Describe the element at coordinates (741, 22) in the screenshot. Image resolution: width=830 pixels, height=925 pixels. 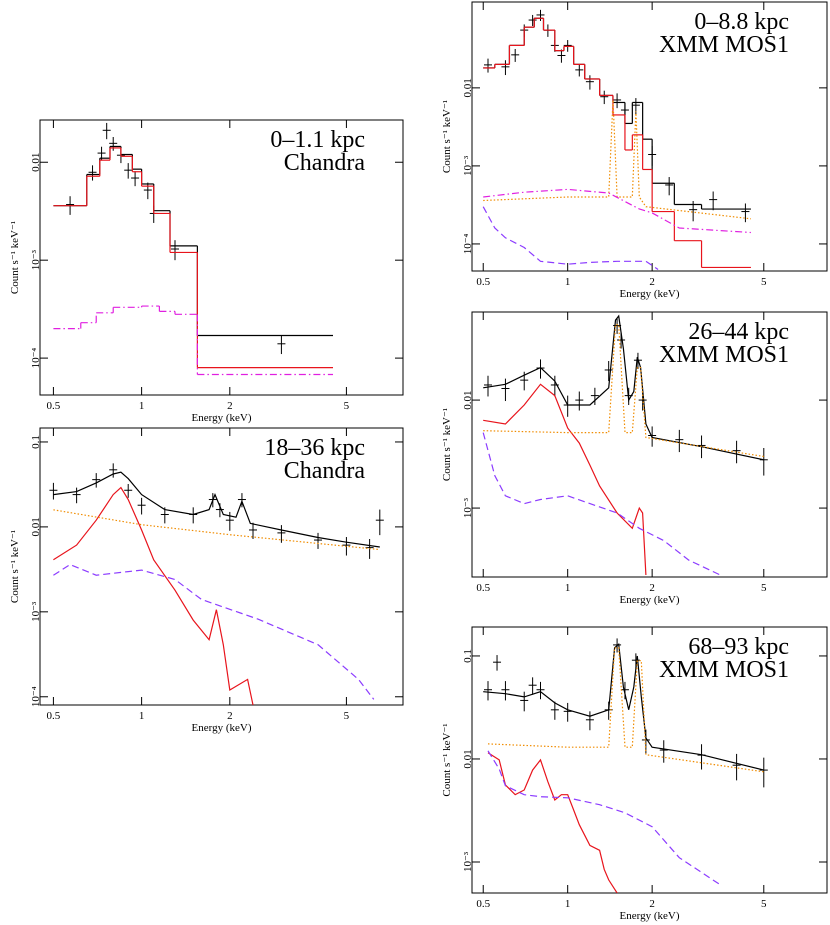
I see `panel-title: 0–8.8 kpc` at that location.